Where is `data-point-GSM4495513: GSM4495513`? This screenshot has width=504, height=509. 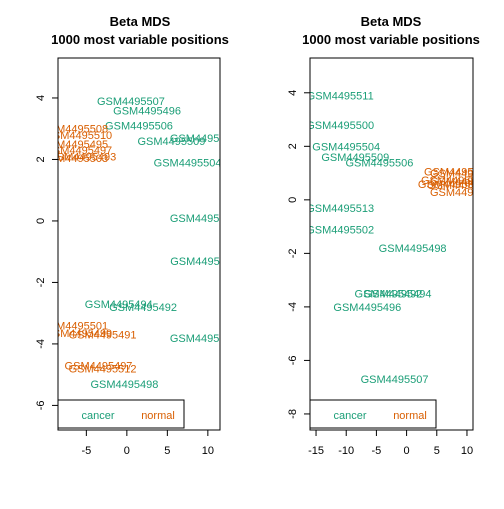
data-point-GSM4495513: GSM4495513 is located at coordinates (340, 209).